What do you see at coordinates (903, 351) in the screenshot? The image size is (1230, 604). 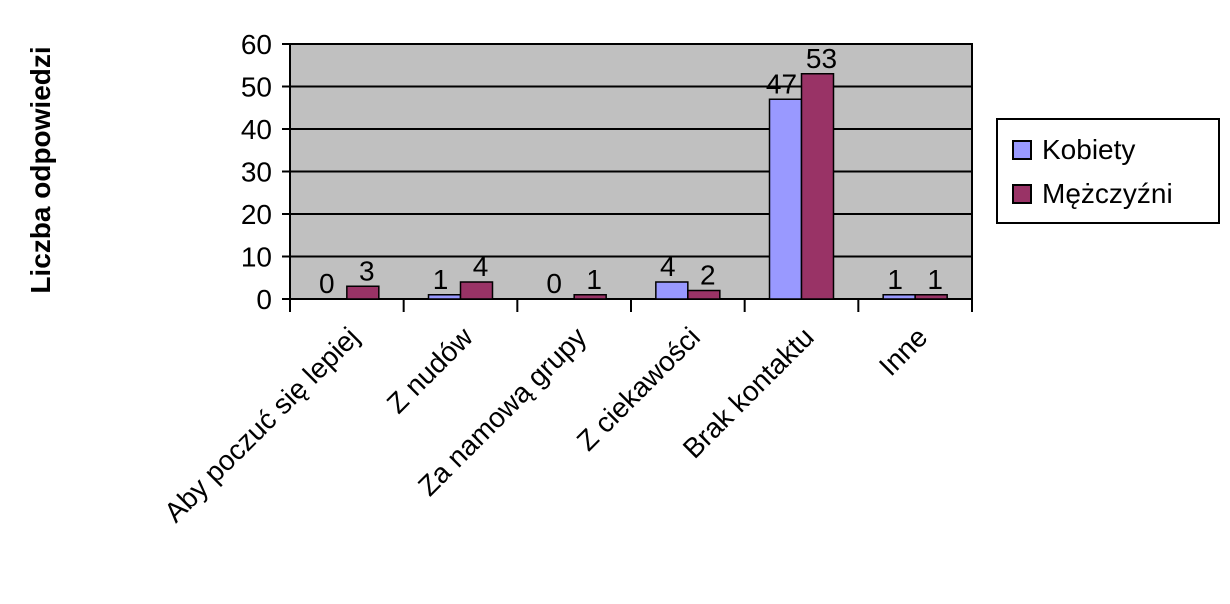 I see `x-tick-label: Inne` at bounding box center [903, 351].